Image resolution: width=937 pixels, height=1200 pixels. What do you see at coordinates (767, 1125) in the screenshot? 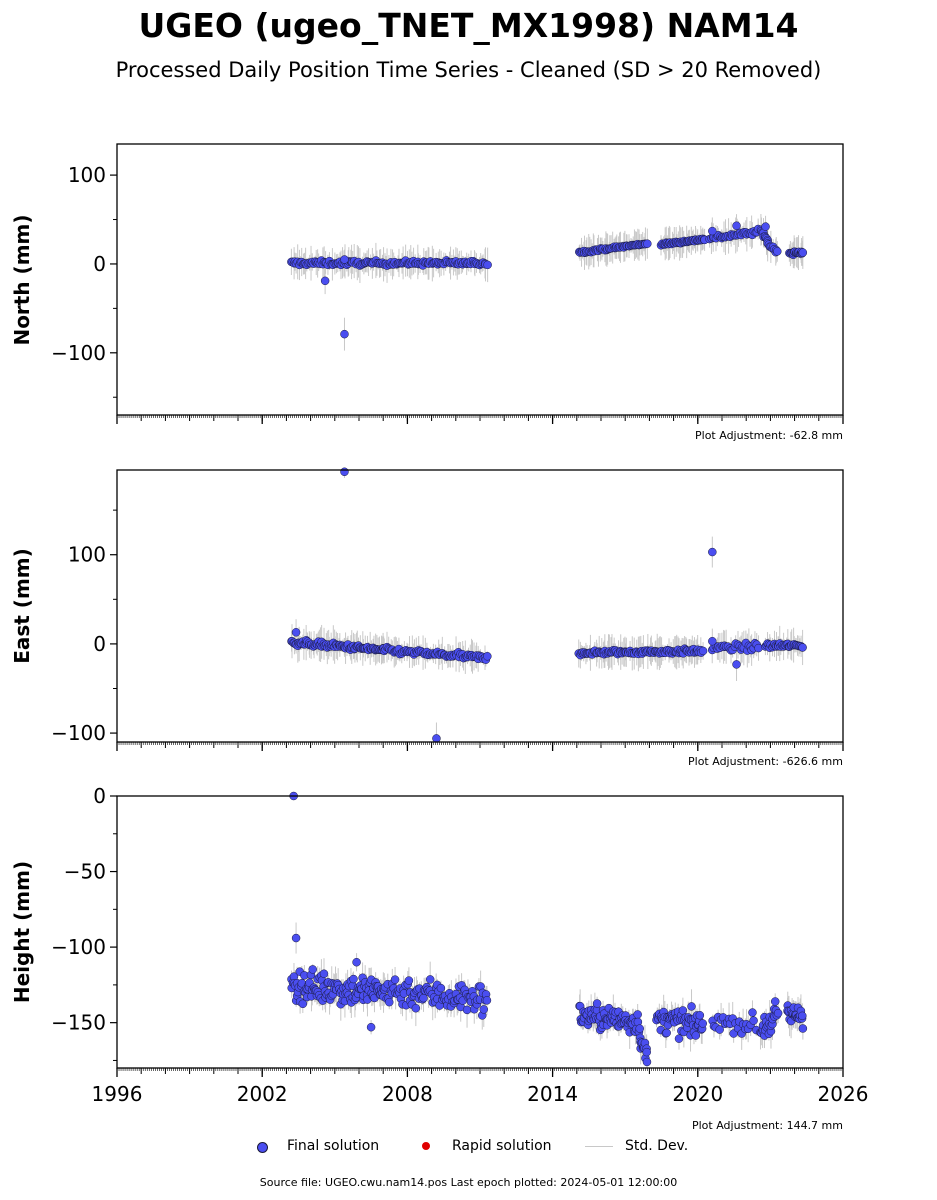
I see `height-plot-adjustment: Plot Adjustment: 144.7 mm` at bounding box center [767, 1125].